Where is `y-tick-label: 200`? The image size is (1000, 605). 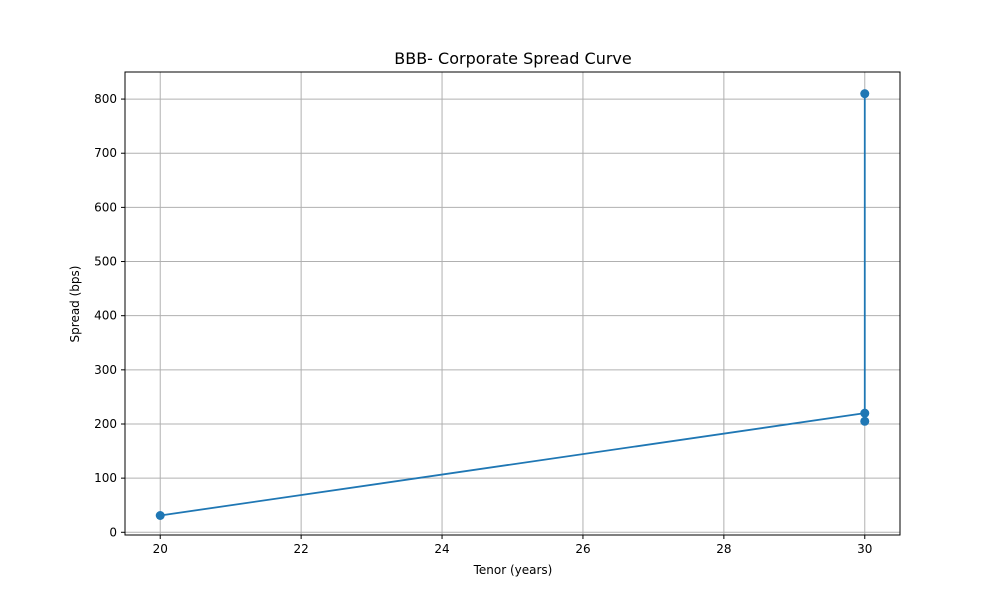 y-tick-label: 200 is located at coordinates (105, 424).